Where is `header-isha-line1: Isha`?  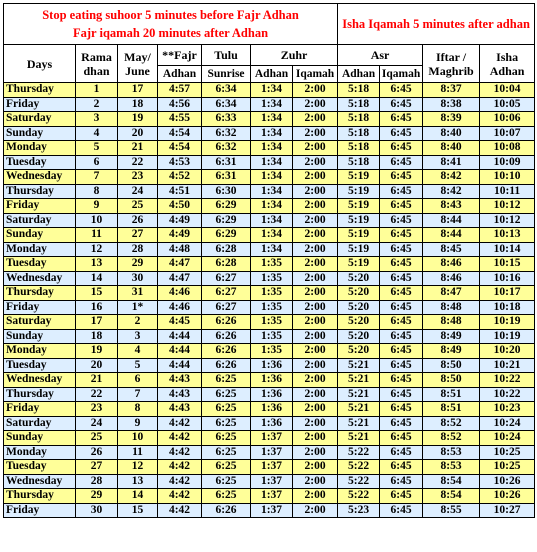 header-isha-line1: Isha is located at coordinates (507, 56).